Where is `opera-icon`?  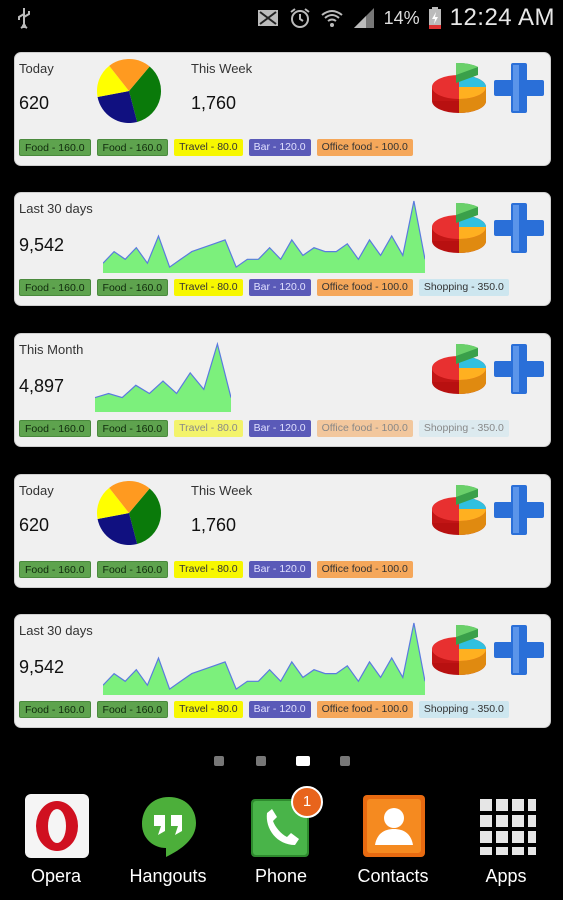 opera-icon is located at coordinates (57, 826).